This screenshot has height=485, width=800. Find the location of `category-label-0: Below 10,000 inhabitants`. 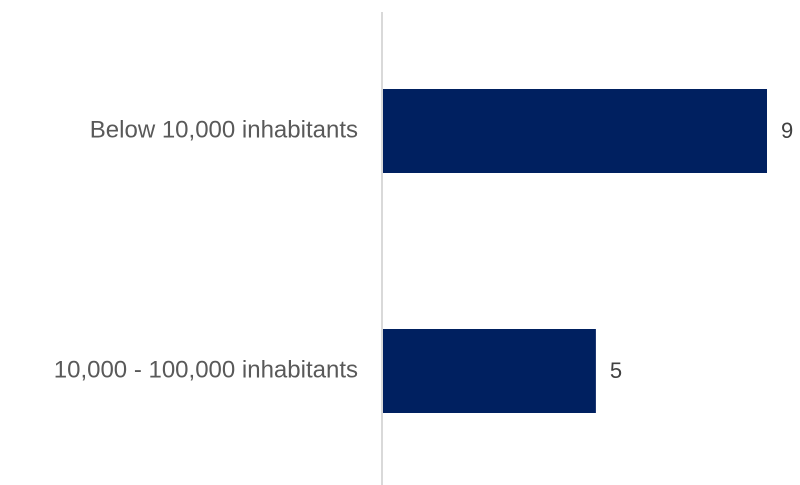

category-label-0: Below 10,000 inhabitants is located at coordinates (224, 129).